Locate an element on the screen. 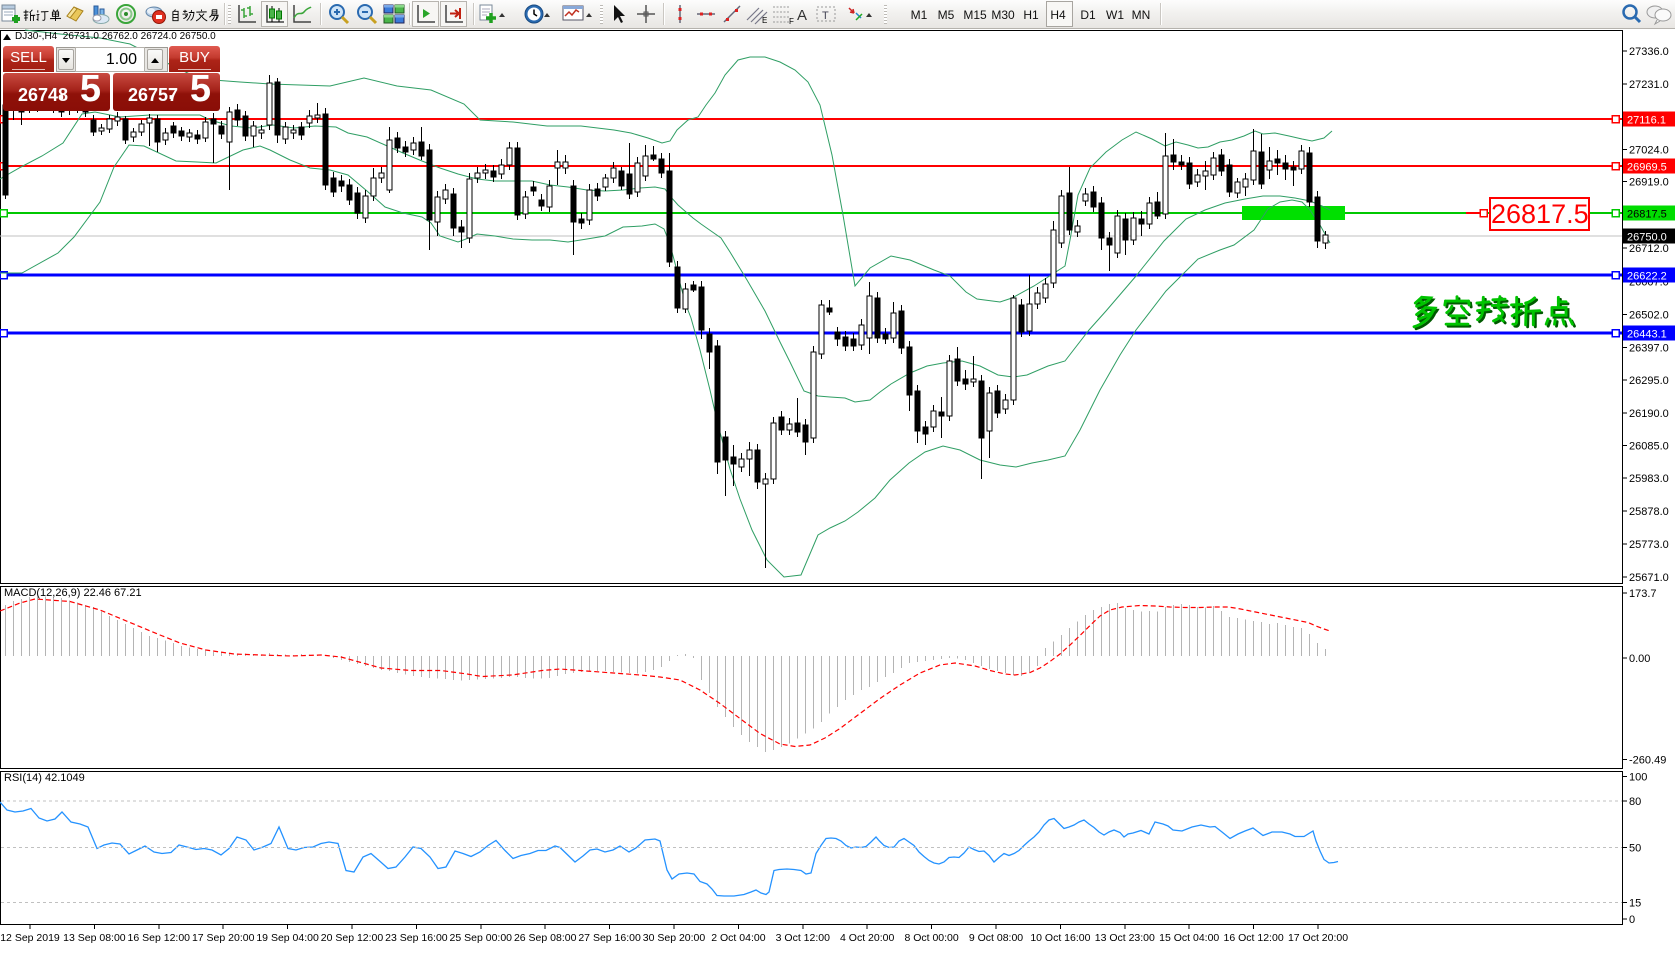  svg-text: E is located at coordinates (764, 20).